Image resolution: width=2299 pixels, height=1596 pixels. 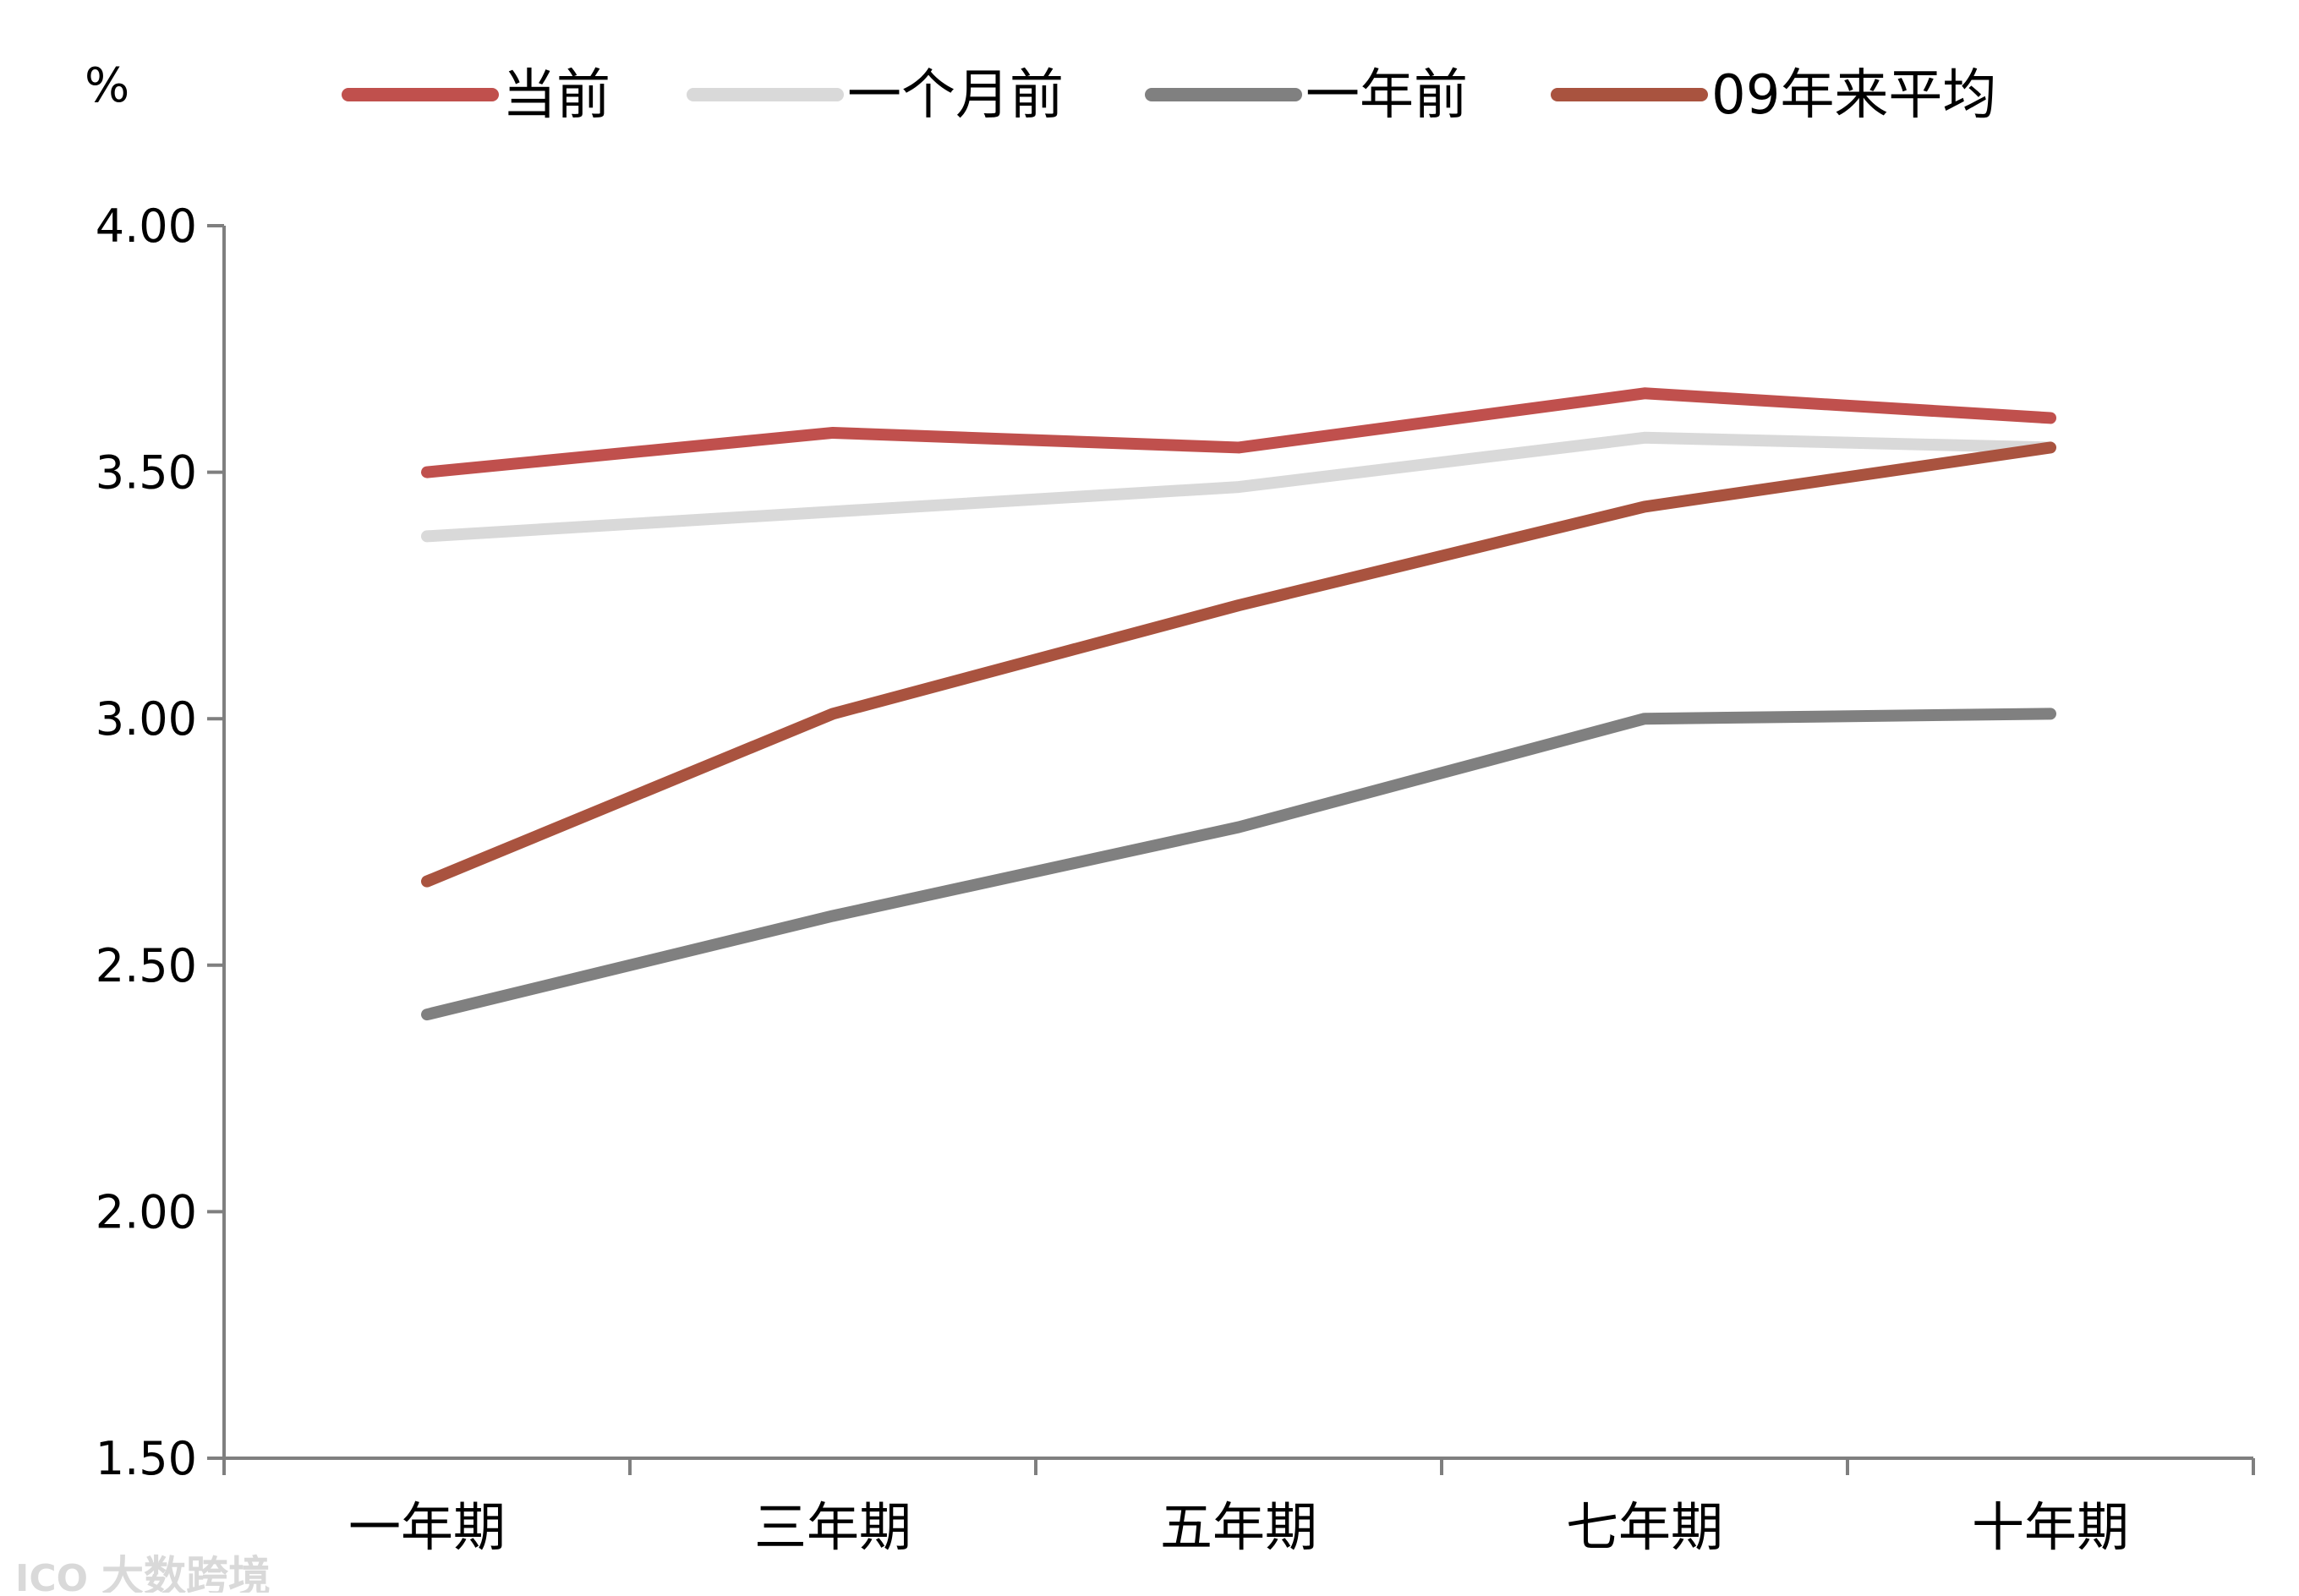 I want to click on x-tick-label: 十年期, so click(x=2050, y=1527).